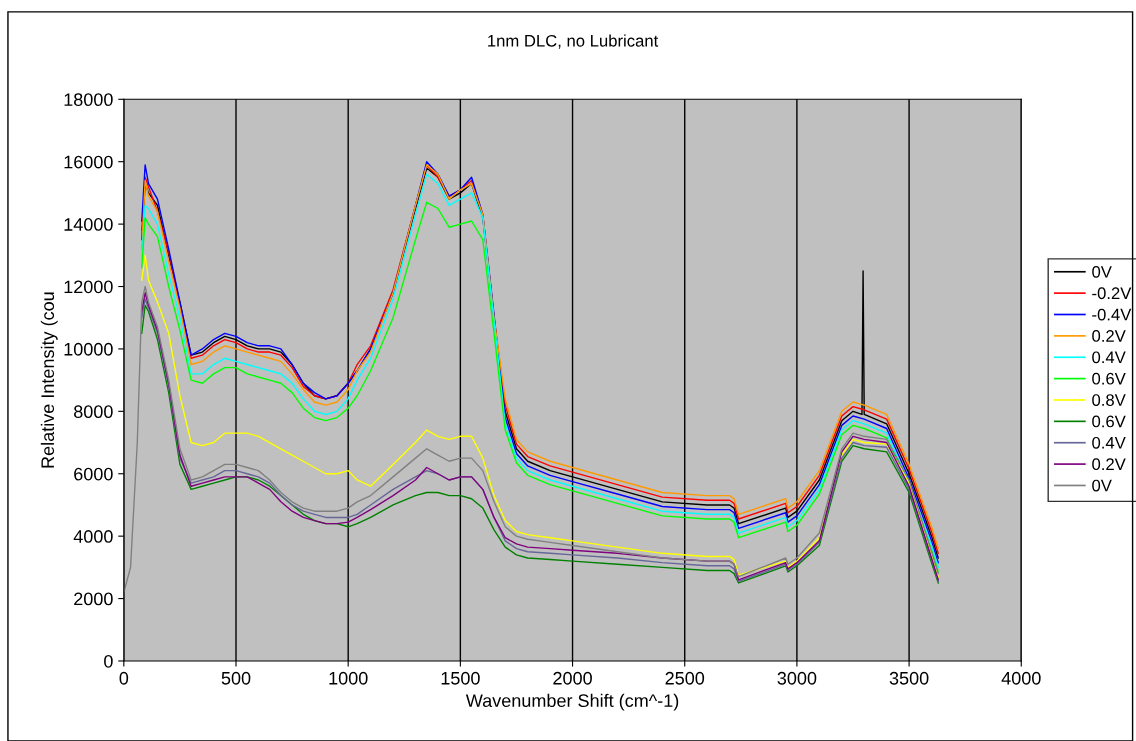 The height and width of the screenshot is (741, 1136). Describe the element at coordinates (49, 380) in the screenshot. I see `y-axis-title: Relative Intensity (cou` at that location.